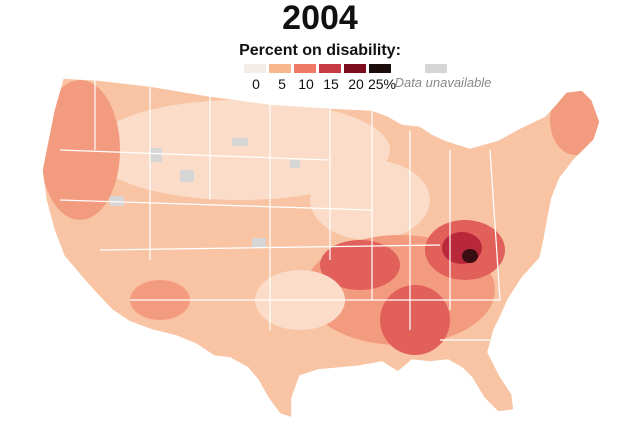 Image resolution: width=640 pixels, height=426 pixels. Describe the element at coordinates (320, 86) in the screenshot. I see `legend: 0 5 10 15 20 25% Data unavailable` at that location.